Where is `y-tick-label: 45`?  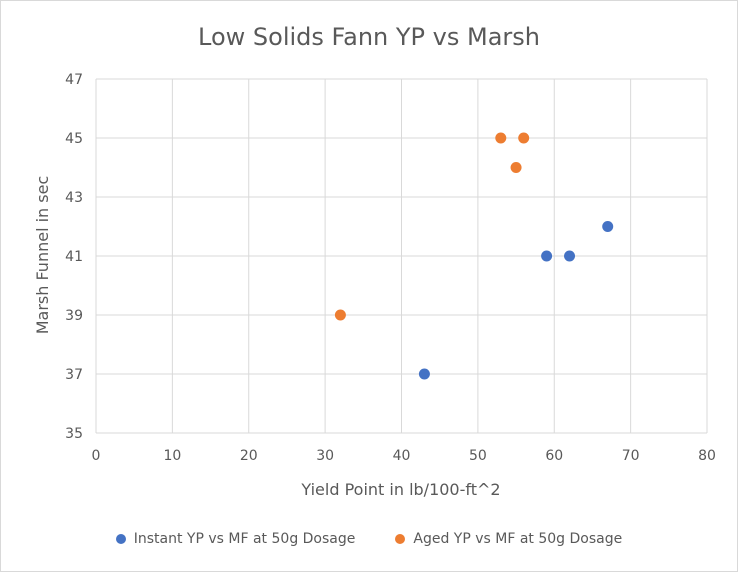 y-tick-label: 45 is located at coordinates (74, 139).